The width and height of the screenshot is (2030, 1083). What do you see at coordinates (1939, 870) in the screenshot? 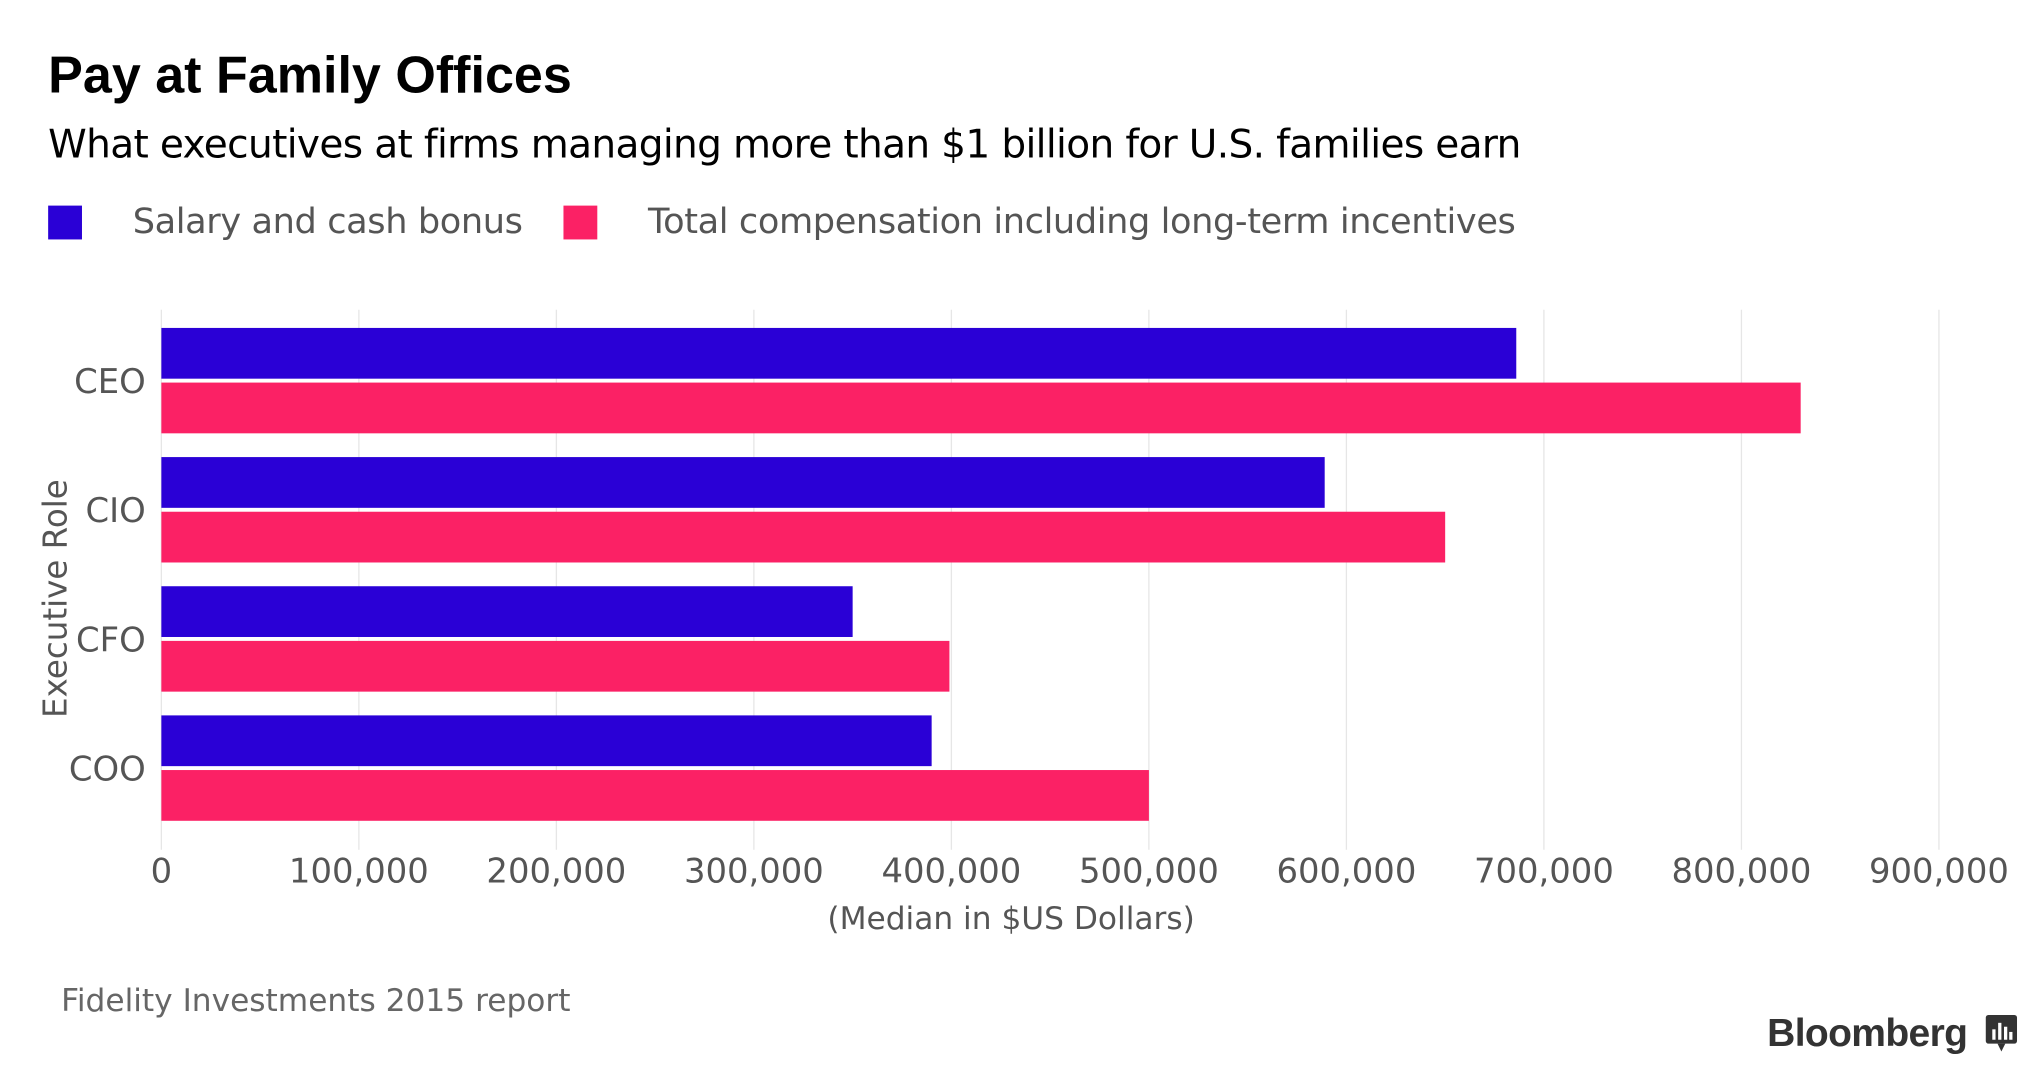
I see `x-tick-label: 900,000` at bounding box center [1939, 870].